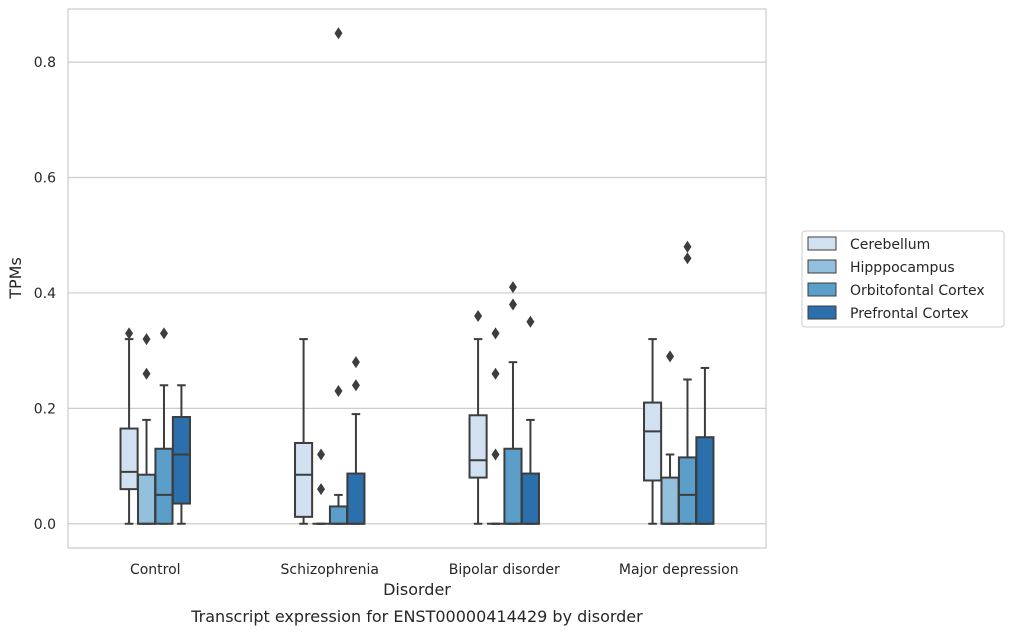 The image size is (1014, 634). What do you see at coordinates (330, 570) in the screenshot?
I see `x-tick-label: Schizophrenia` at bounding box center [330, 570].